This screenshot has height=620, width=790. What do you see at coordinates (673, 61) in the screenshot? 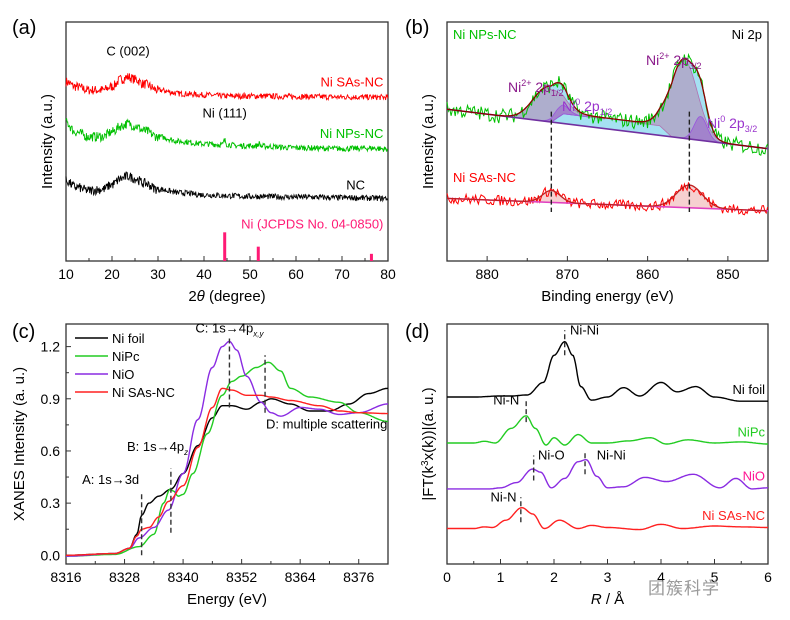
I see `peak-label: Ni2+ 2p3/2` at bounding box center [673, 61].